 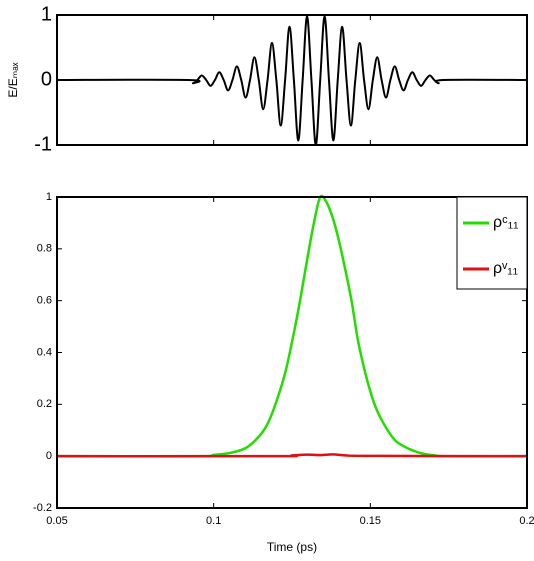 I want to click on legend-label: ρᶜ₁₁, so click(x=506, y=222).